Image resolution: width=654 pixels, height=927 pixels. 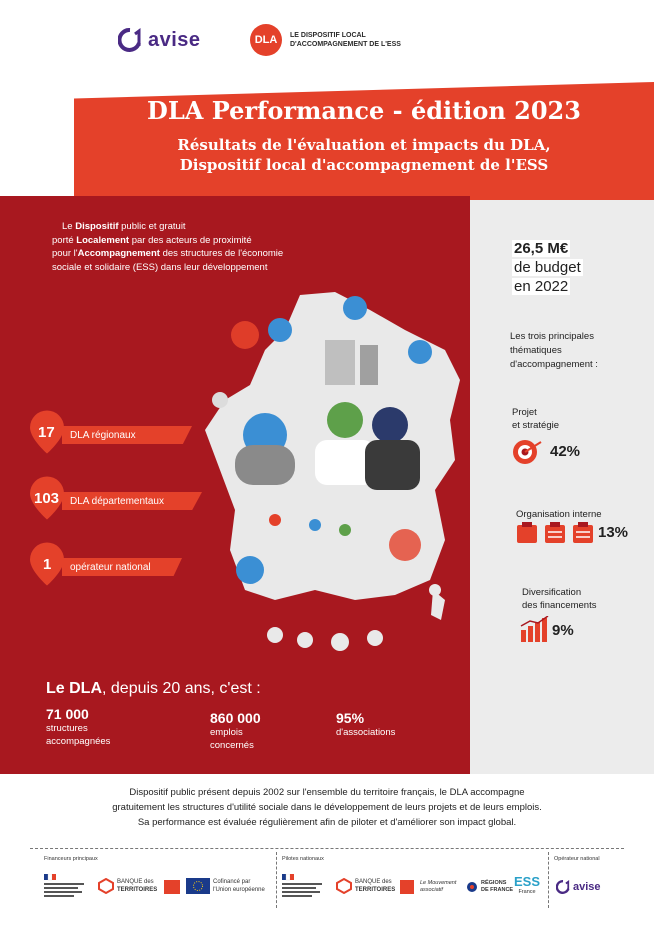 I want to click on theme-diversification-pct: 9%, so click(x=563, y=630).